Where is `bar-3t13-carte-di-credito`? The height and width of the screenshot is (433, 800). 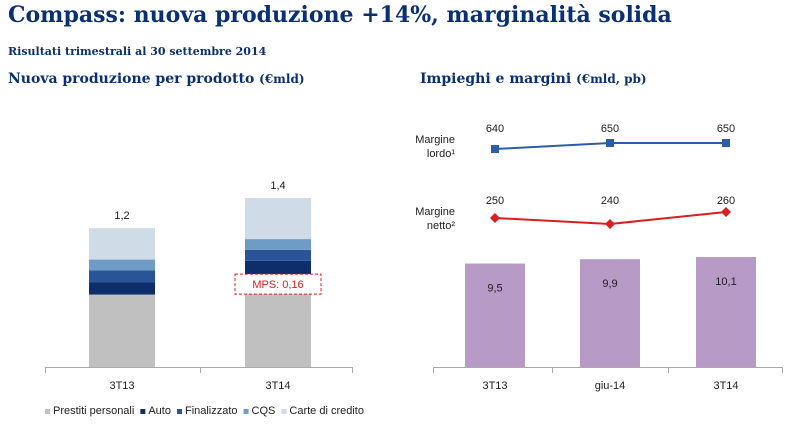
bar-3t13-carte-di-credito is located at coordinates (122, 244).